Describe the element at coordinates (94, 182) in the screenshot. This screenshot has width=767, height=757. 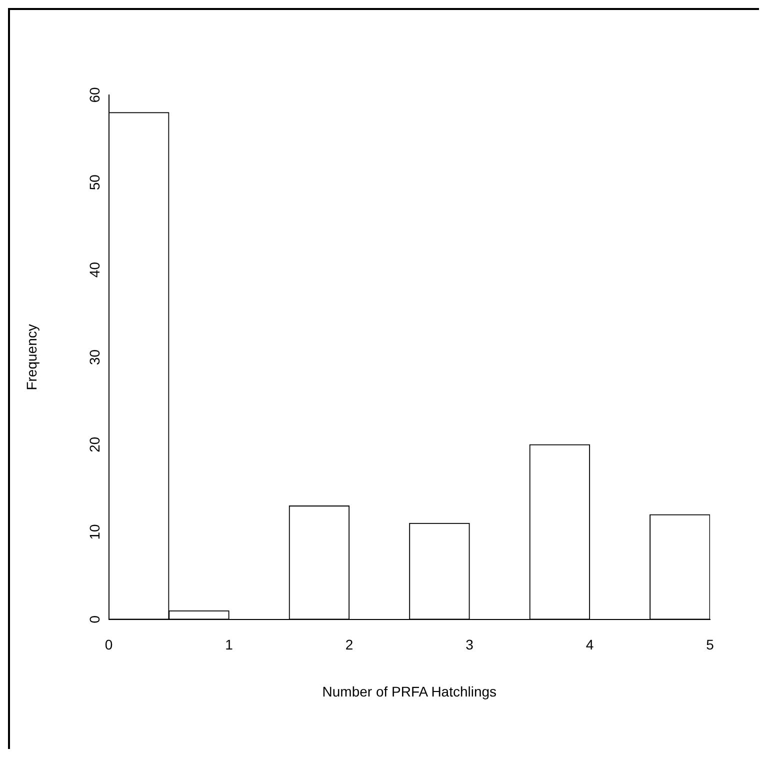
I see `y-tick-label: 50` at that location.